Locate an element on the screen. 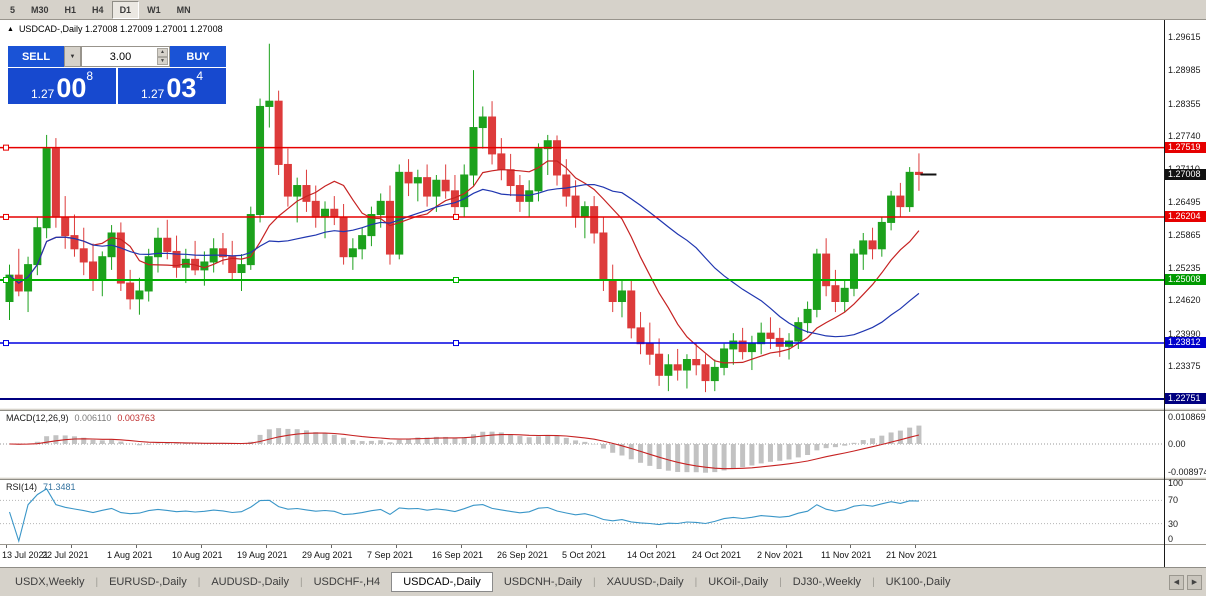  price-axis-tick: 1.24620 is located at coordinates (1184, 300).